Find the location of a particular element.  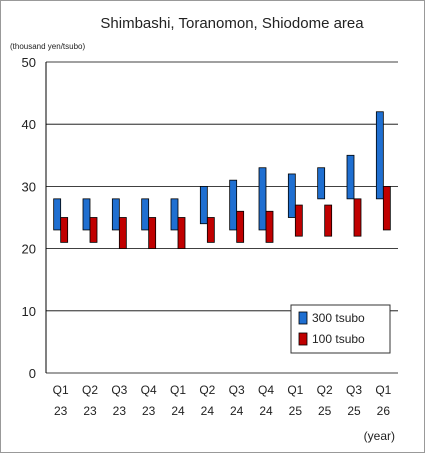

y-tick-label: 20 is located at coordinates (29, 249).